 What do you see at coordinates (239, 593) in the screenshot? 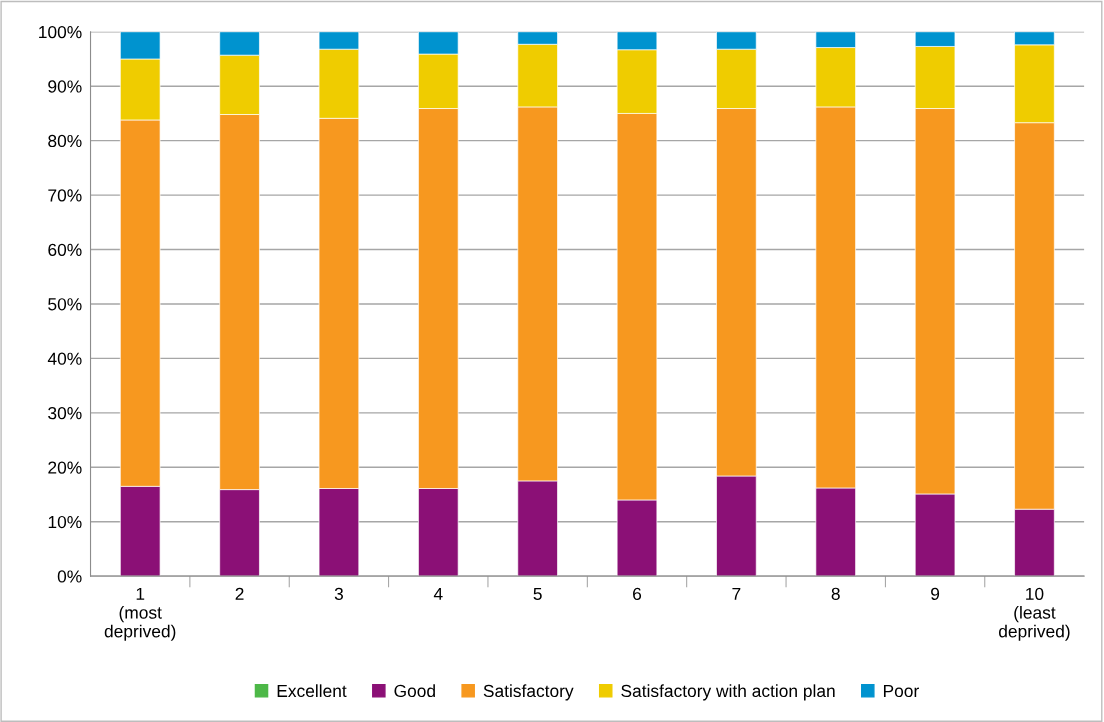
I see `x-tick-label: 2` at bounding box center [239, 593].